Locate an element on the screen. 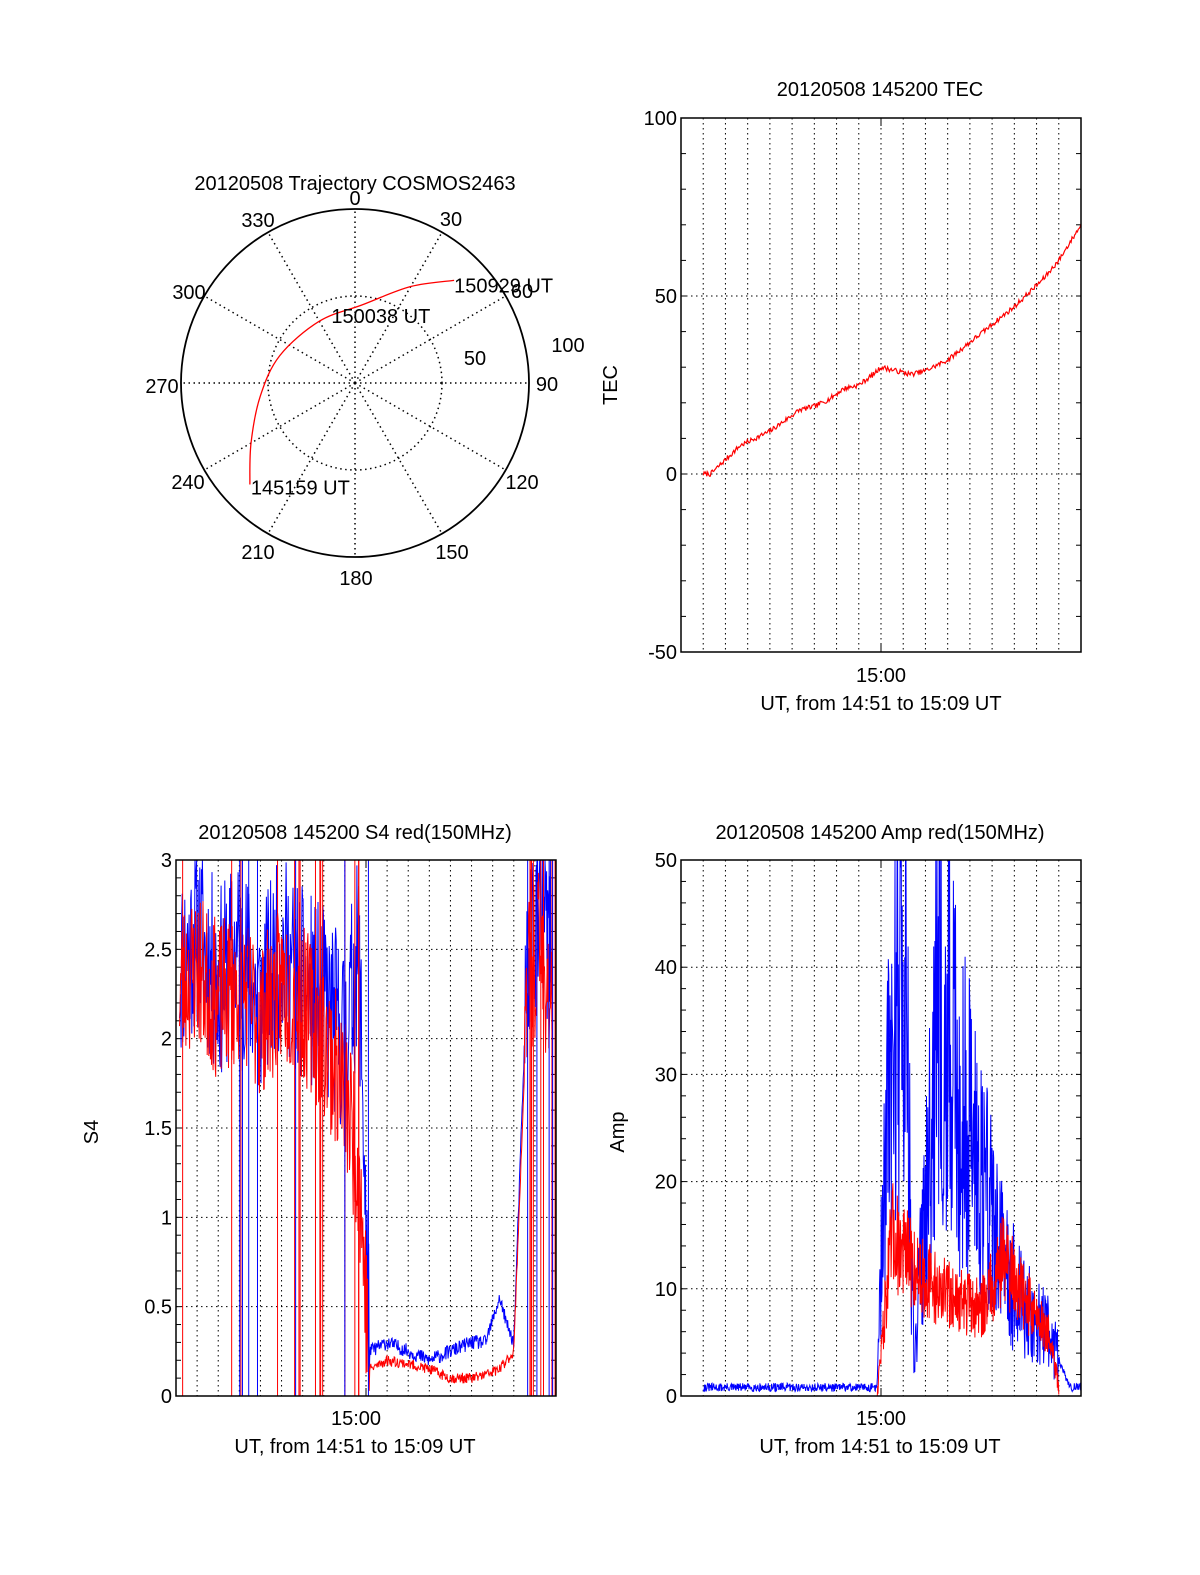 The width and height of the screenshot is (1200, 1575). polar-annotation-2: 145159 UT is located at coordinates (300, 489).